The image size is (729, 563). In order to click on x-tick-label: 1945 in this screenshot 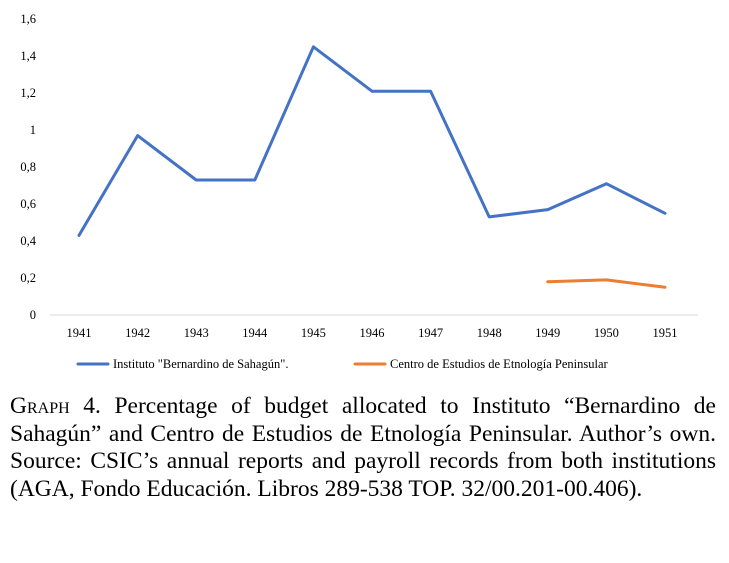, I will do `click(313, 333)`.